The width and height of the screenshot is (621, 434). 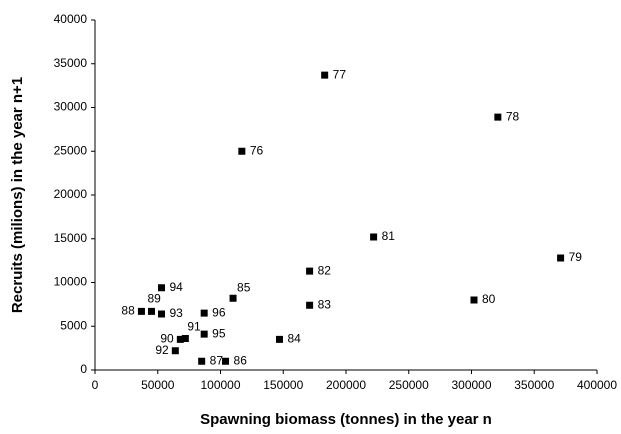 What do you see at coordinates (71, 63) in the screenshot?
I see `y-tick-label: 35000` at bounding box center [71, 63].